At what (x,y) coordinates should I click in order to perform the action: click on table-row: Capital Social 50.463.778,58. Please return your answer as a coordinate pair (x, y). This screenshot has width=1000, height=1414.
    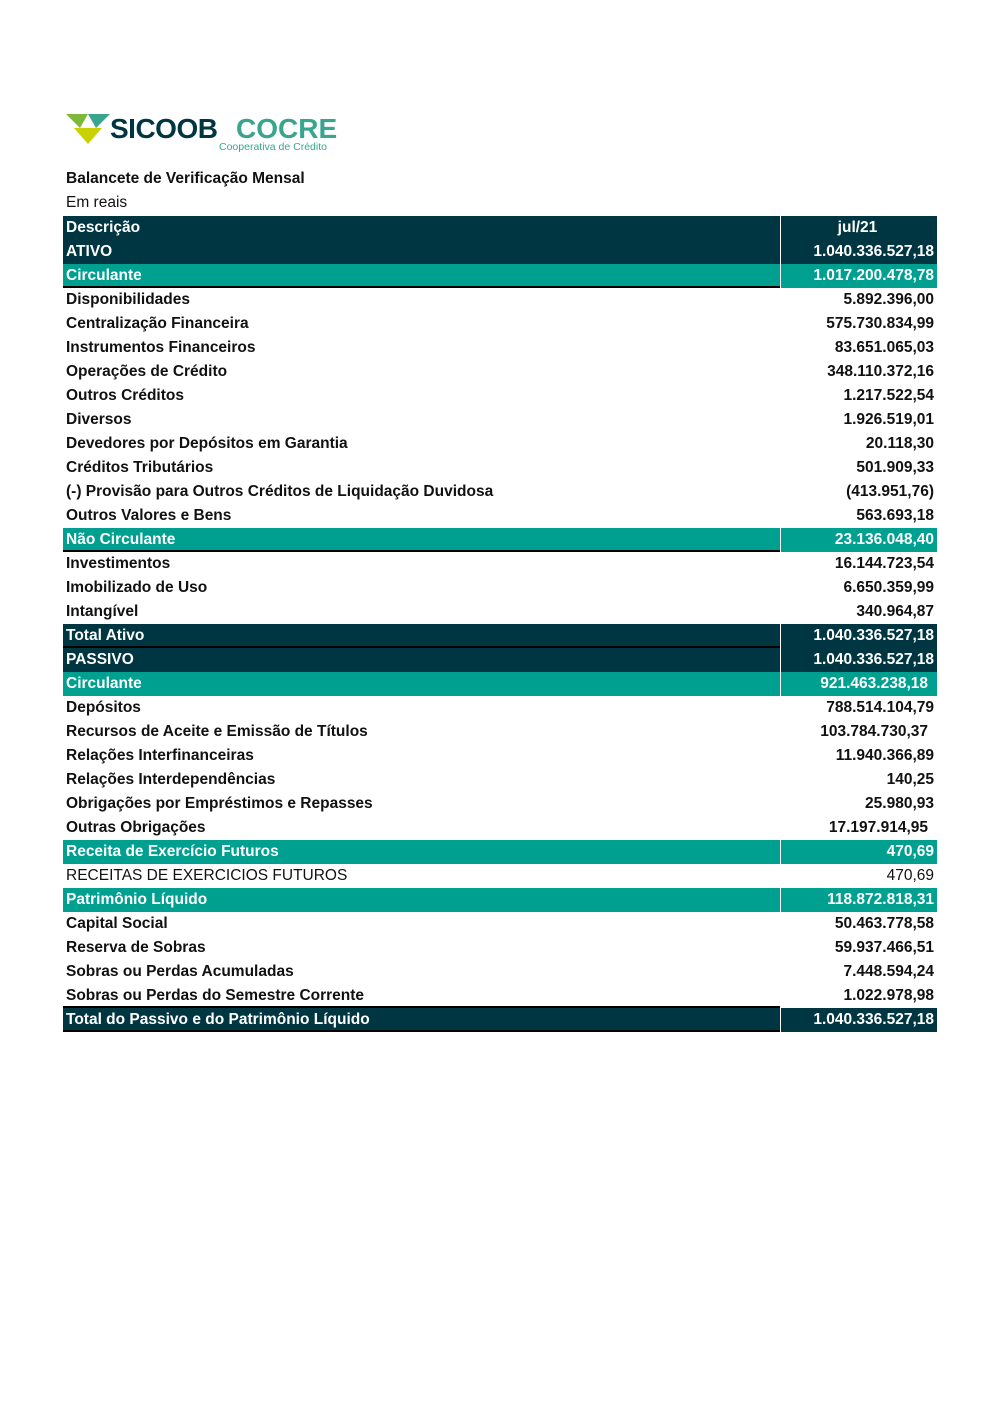
    Looking at the image, I should click on (500, 924).